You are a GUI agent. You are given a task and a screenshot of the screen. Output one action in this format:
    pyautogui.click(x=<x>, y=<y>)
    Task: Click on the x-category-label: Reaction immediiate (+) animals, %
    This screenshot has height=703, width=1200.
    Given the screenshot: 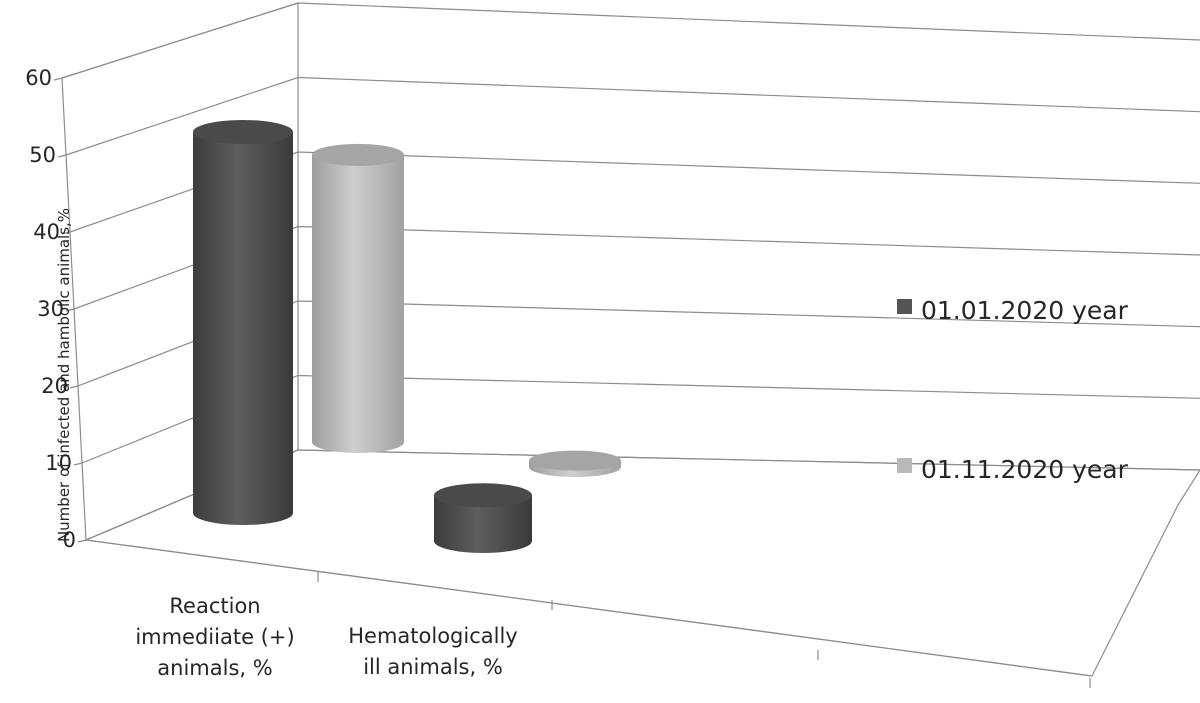 What is the action you would take?
    pyautogui.click(x=214, y=637)
    